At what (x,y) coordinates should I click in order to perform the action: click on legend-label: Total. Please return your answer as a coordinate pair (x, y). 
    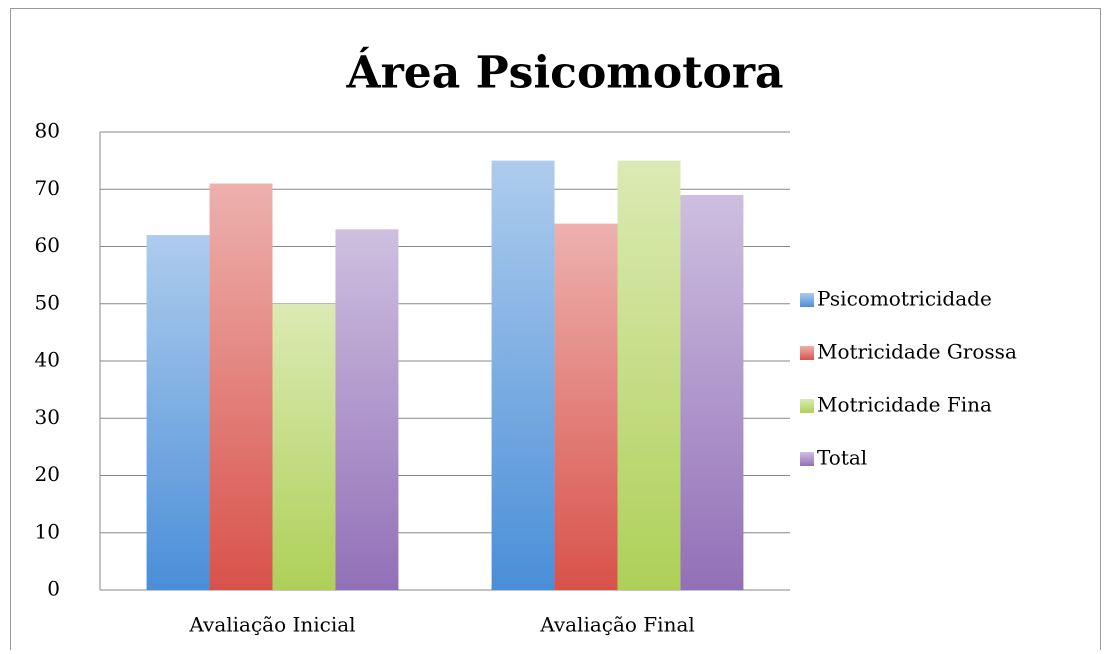
    Looking at the image, I should click on (842, 458).